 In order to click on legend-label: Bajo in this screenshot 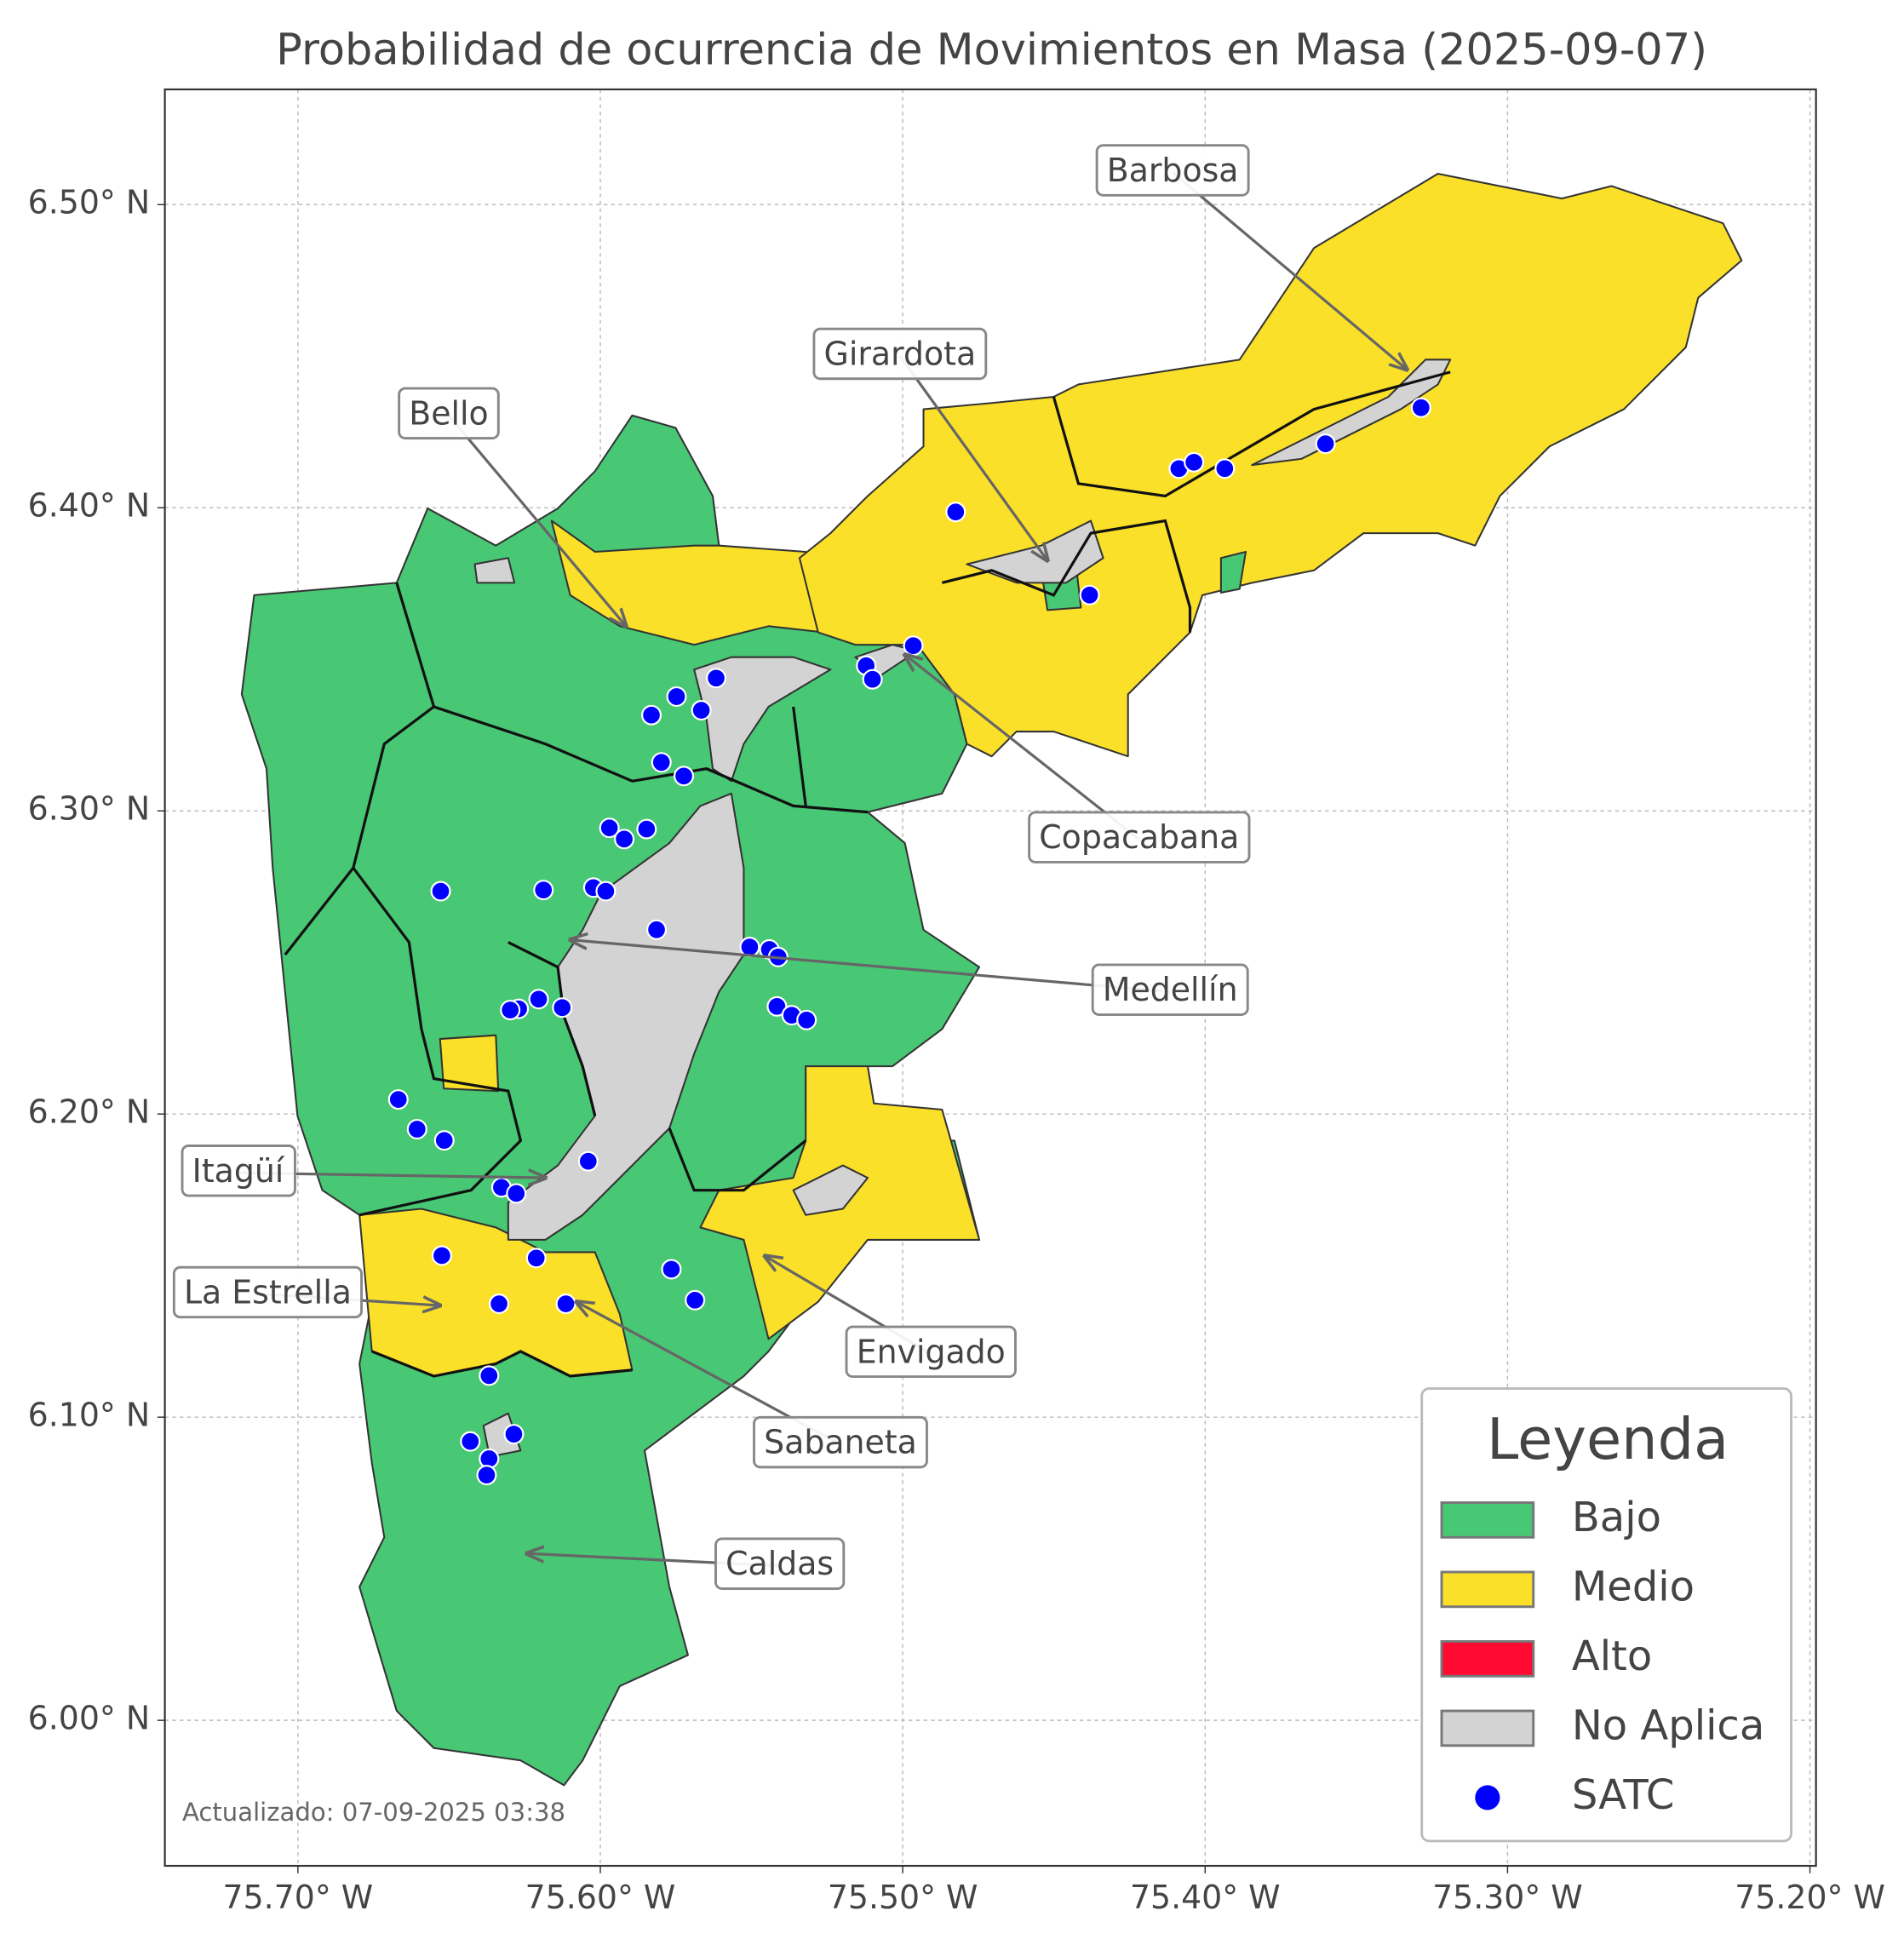, I will do `click(1616, 1517)`.